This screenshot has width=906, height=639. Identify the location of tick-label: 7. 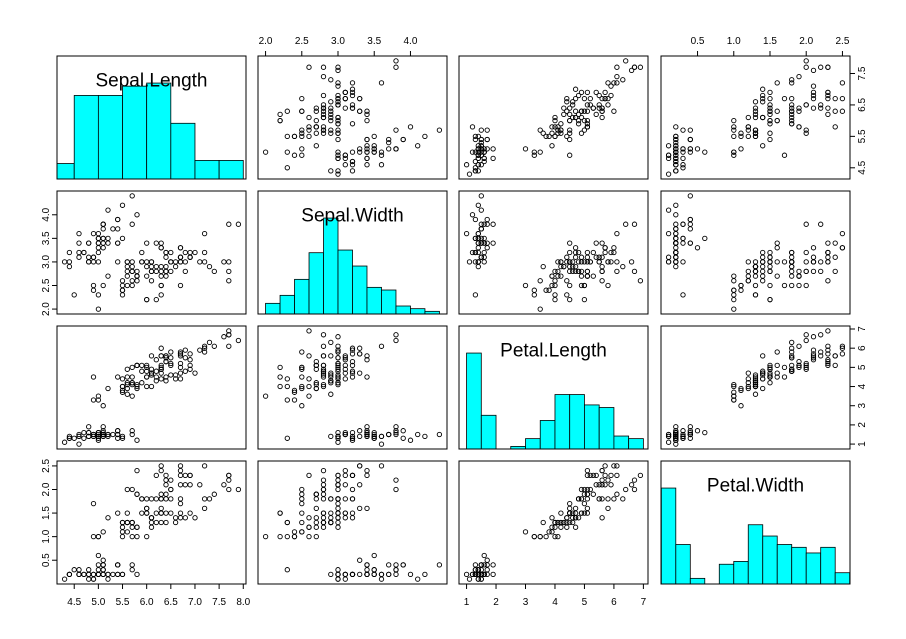
(644, 602).